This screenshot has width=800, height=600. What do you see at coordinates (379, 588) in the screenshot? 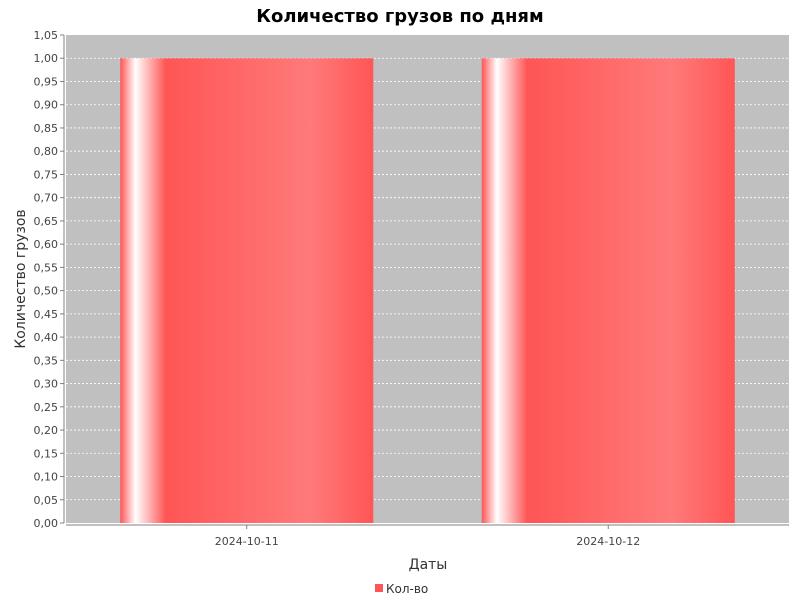
I see `legend-swatch` at bounding box center [379, 588].